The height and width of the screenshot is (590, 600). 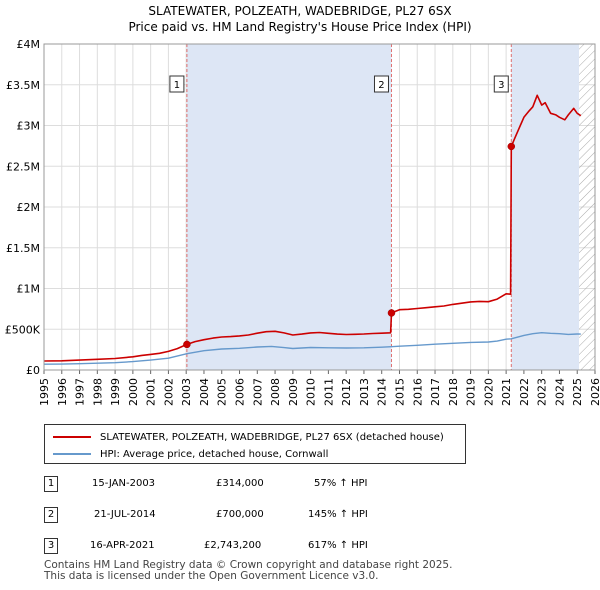 I want to click on transaction-number: 1, so click(x=51, y=484).